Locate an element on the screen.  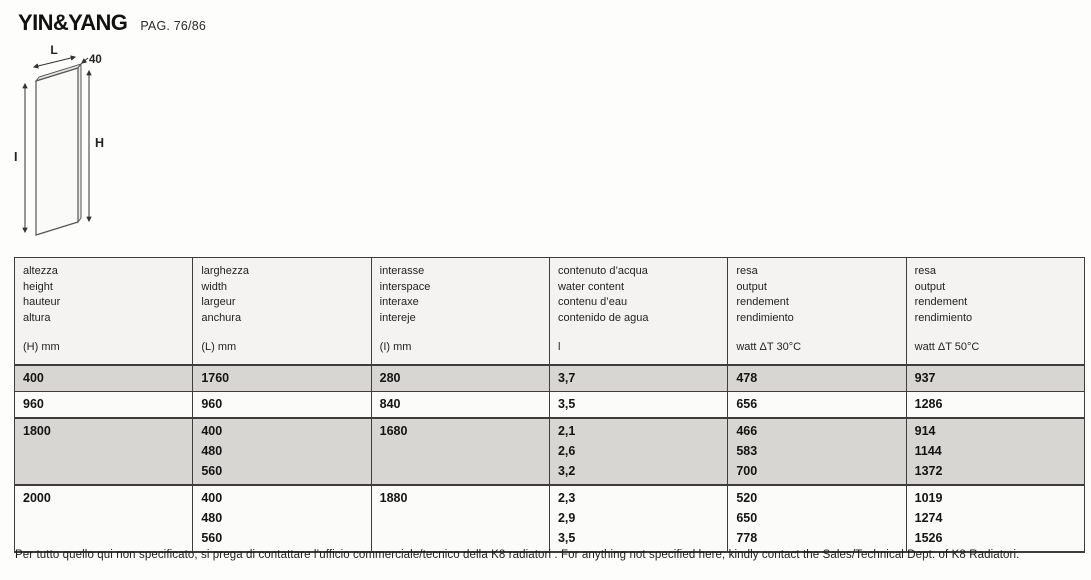
column-header-label: larghezza is located at coordinates (225, 271).